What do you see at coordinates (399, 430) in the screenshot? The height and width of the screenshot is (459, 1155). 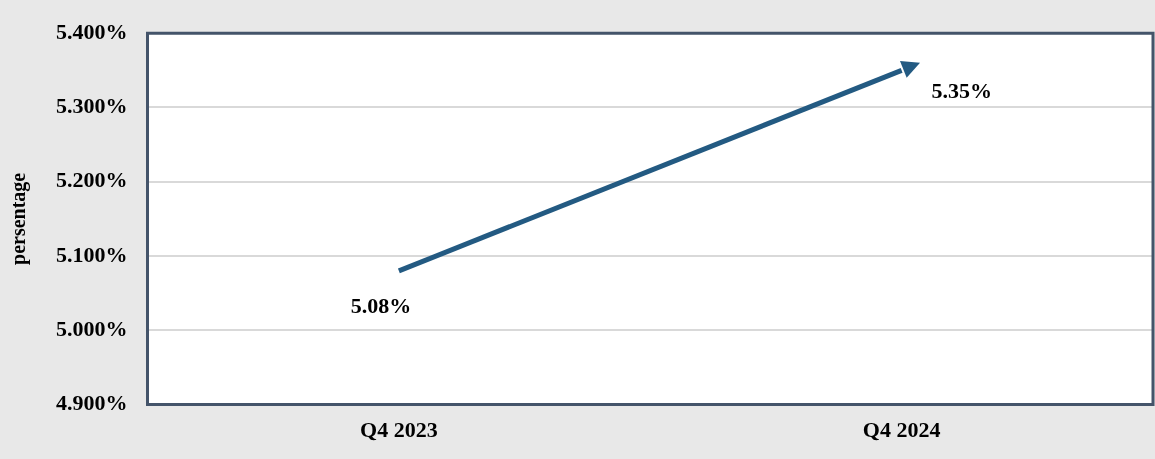 I see `x-tick-label: Q4 2023` at bounding box center [399, 430].